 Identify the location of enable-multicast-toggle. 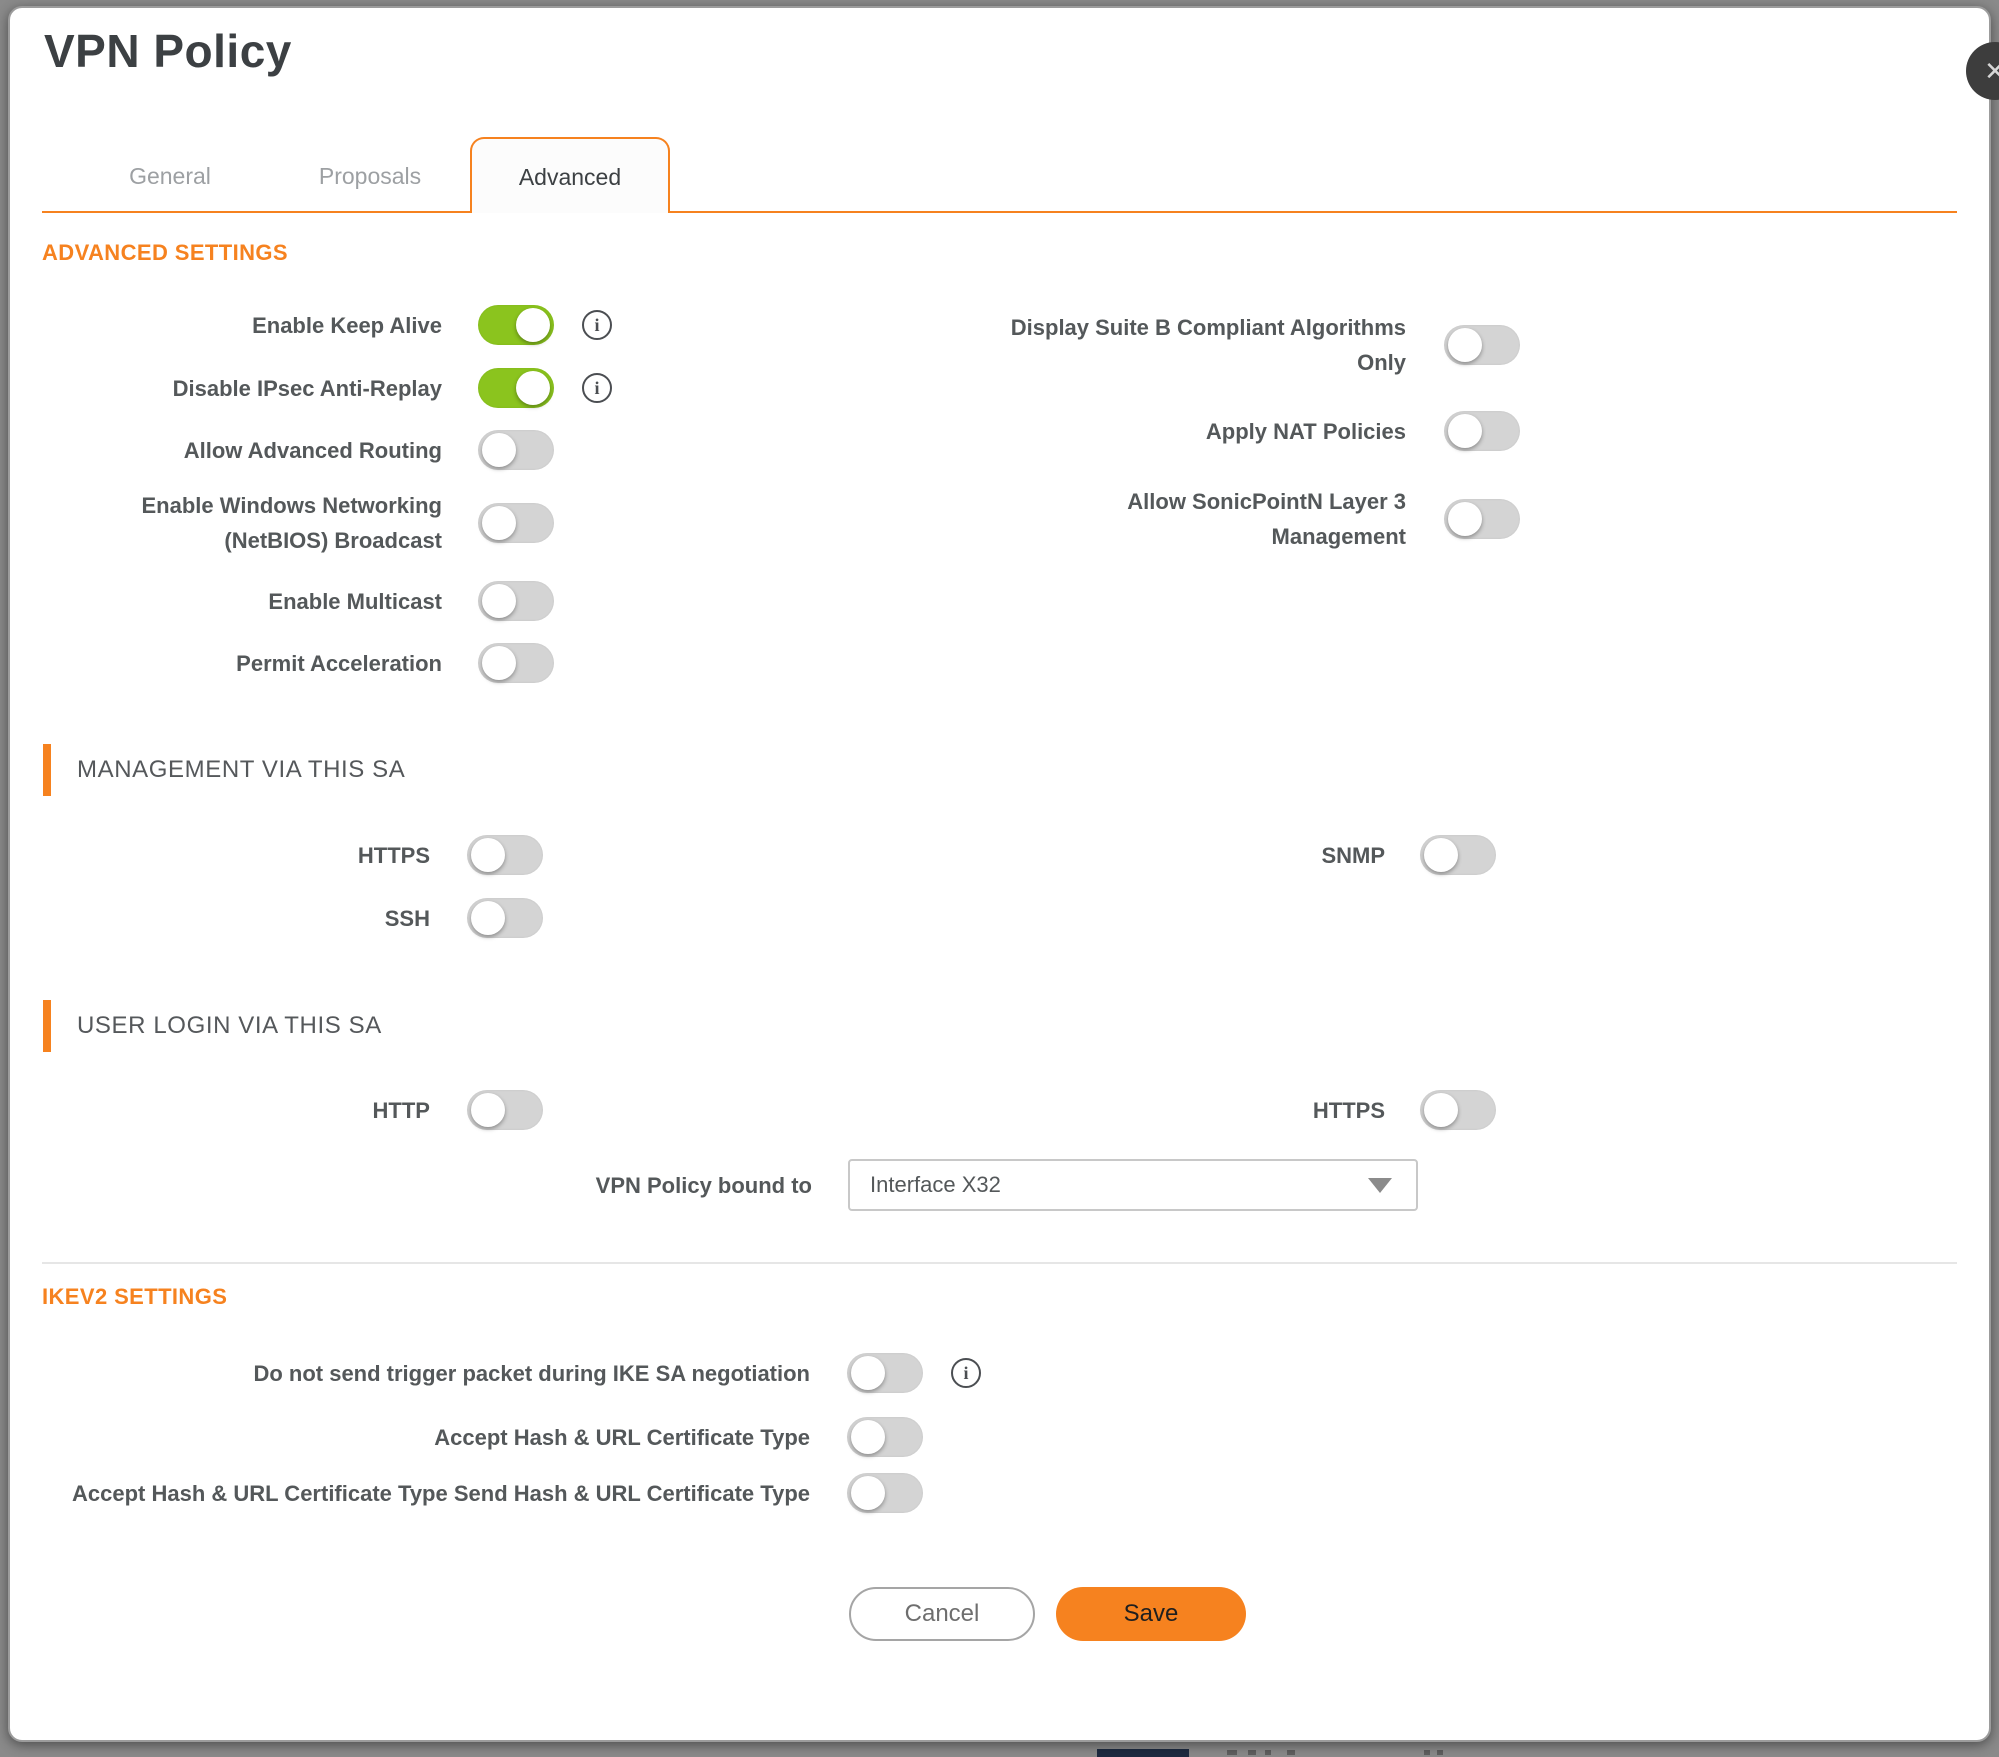
(516, 601).